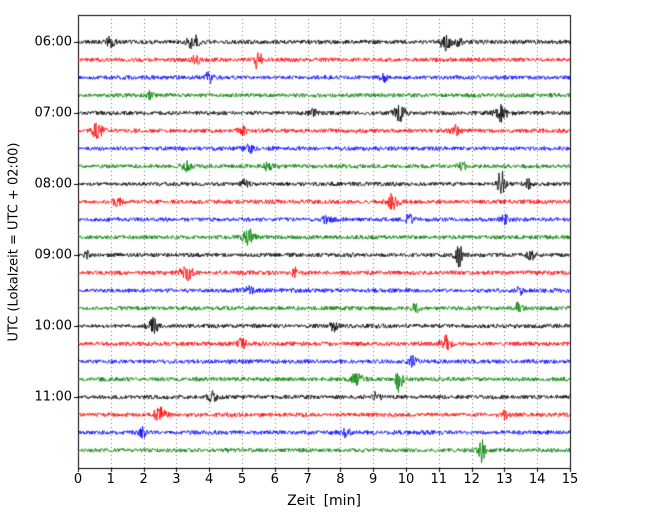 The image size is (650, 520). I want to click on x-tick-label: 2, so click(143, 479).